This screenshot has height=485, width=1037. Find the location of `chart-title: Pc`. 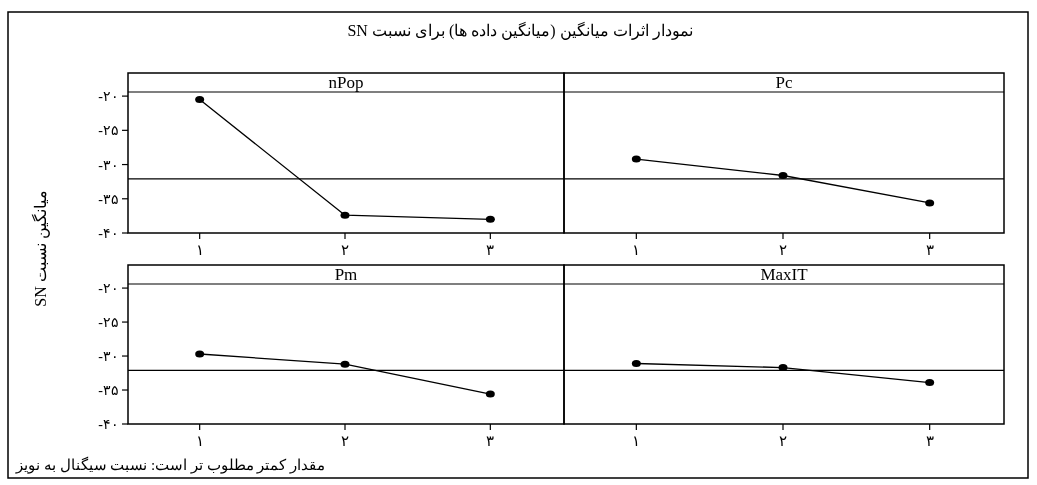

chart-title: Pc is located at coordinates (784, 82).